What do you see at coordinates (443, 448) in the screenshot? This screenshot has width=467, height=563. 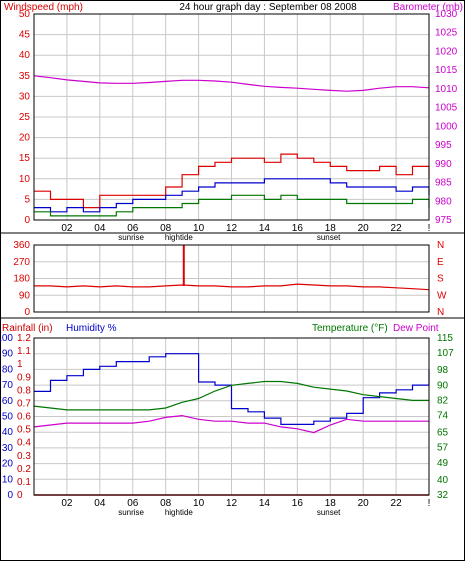 I see `temp-tick-label: 57` at bounding box center [443, 448].